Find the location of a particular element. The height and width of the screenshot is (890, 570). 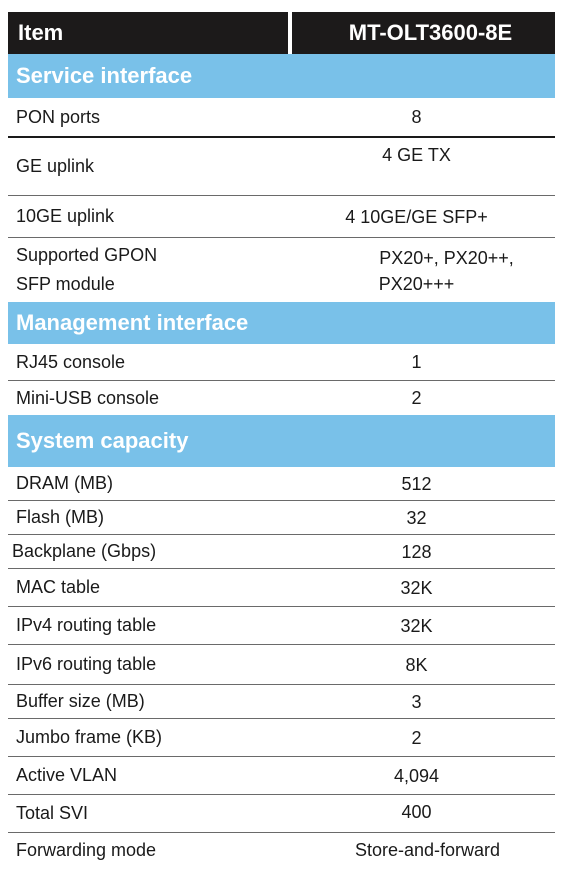

section-management-interface: Management interface is located at coordinates (281, 323).